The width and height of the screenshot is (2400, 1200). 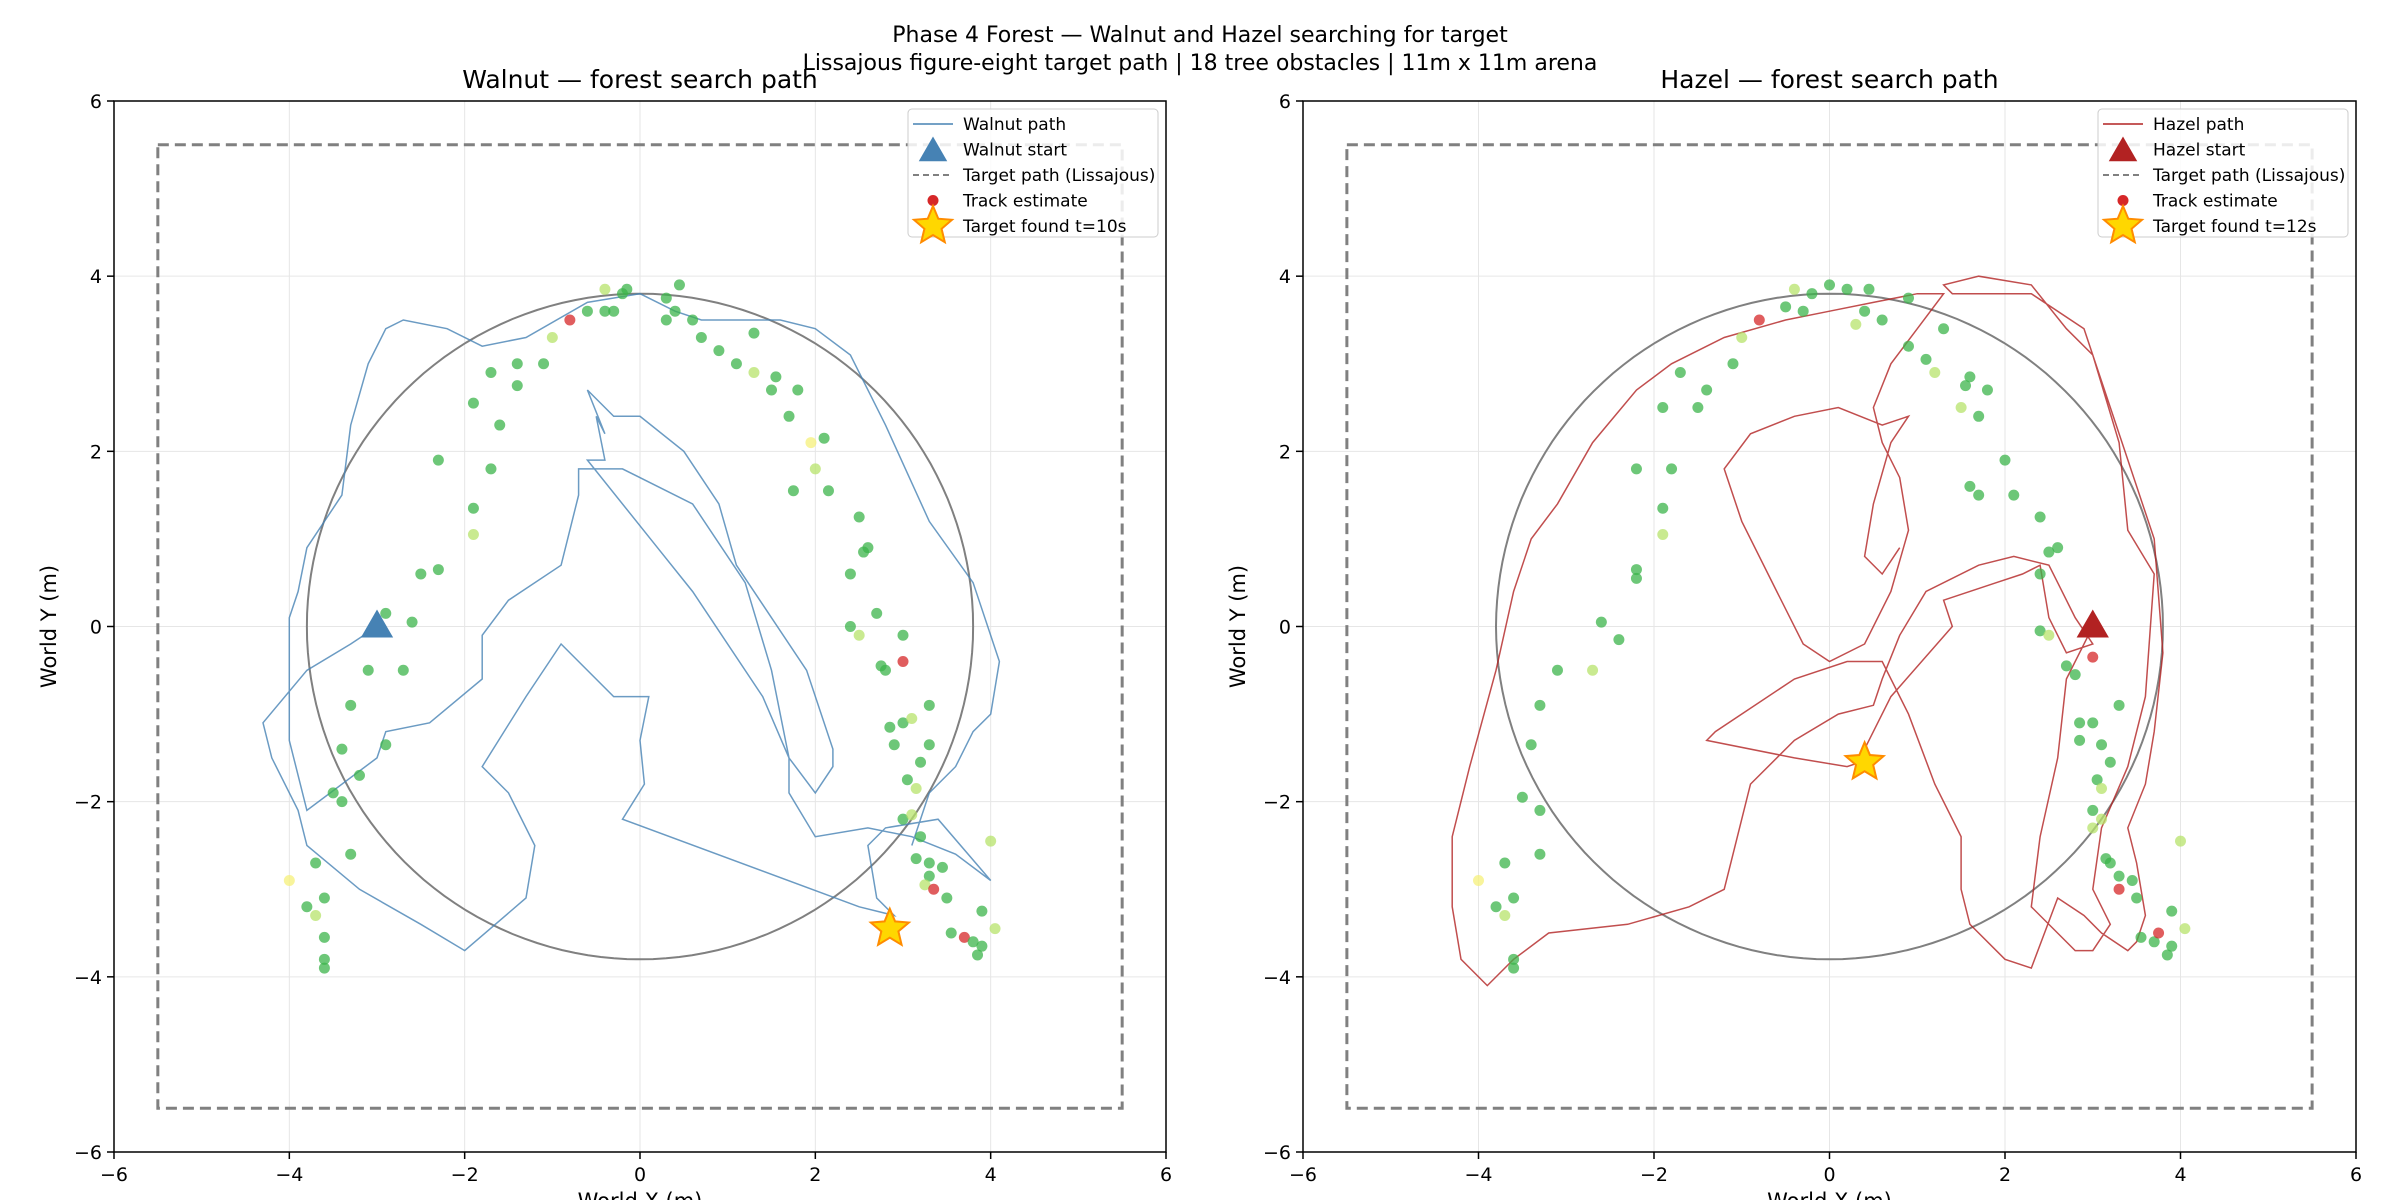 I want to click on legend-key-star, so click(x=2123, y=224).